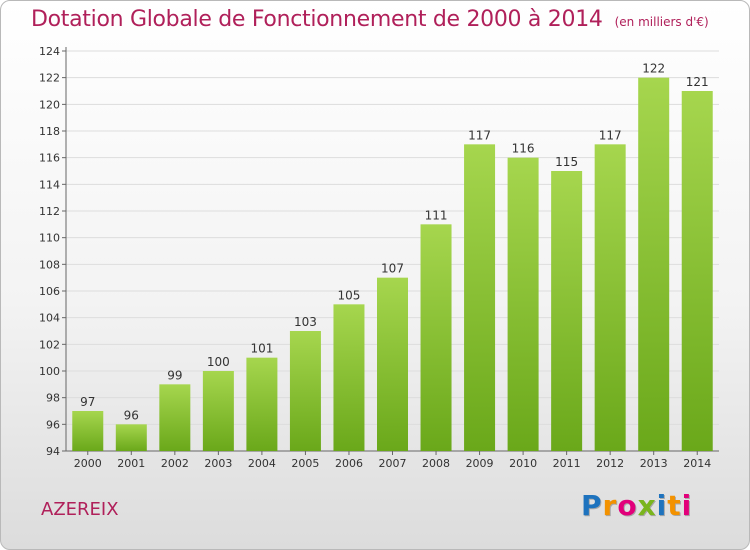 The image size is (750, 550). What do you see at coordinates (674, 505) in the screenshot?
I see `logo-letter: t` at bounding box center [674, 505].